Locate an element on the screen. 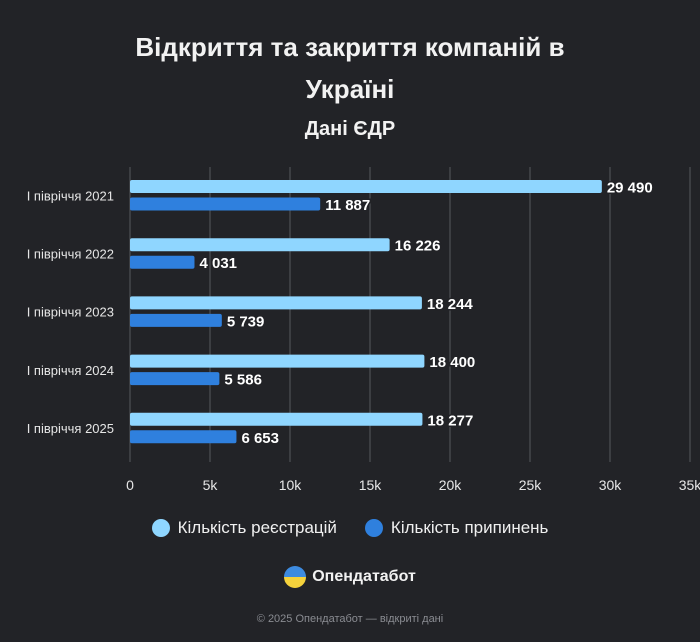  category-label: І півріччя 2025 is located at coordinates (70, 428).